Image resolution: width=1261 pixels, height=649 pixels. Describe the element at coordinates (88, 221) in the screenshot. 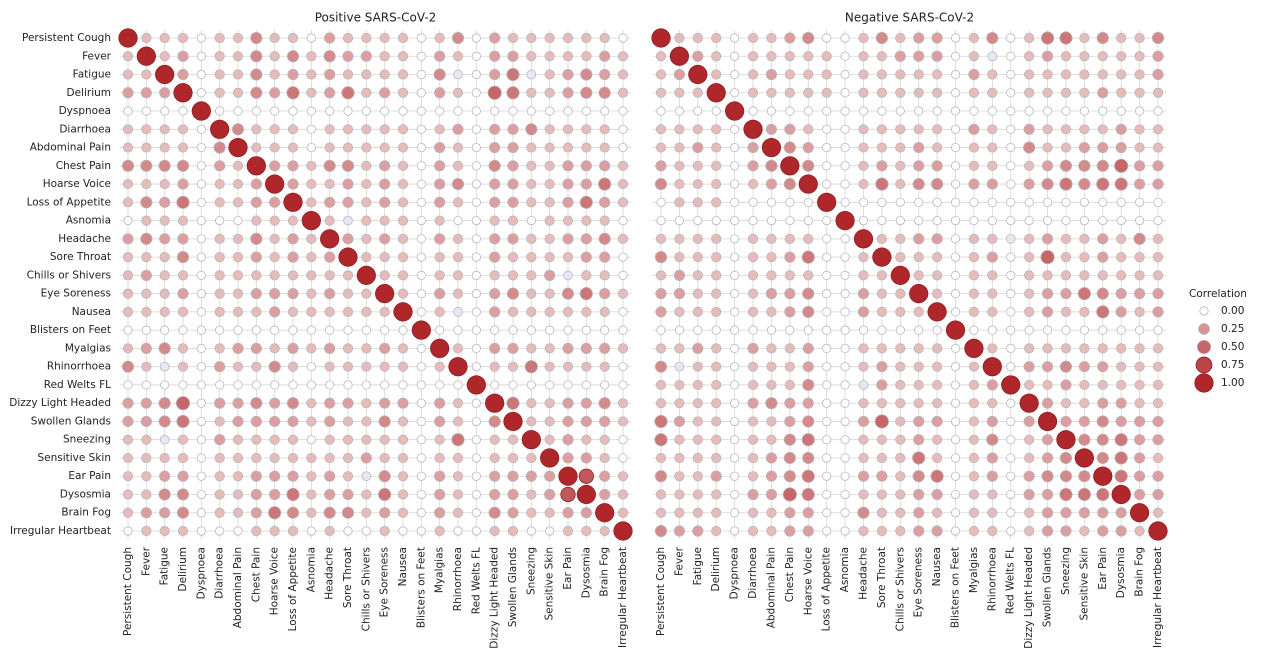

I see `row-label: Asnomia` at that location.